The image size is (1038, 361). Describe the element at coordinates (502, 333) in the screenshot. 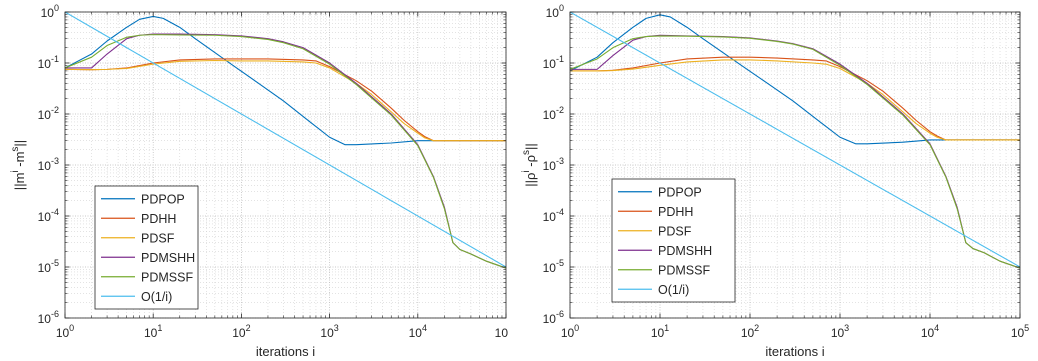

I see `tick-label: 10` at that location.